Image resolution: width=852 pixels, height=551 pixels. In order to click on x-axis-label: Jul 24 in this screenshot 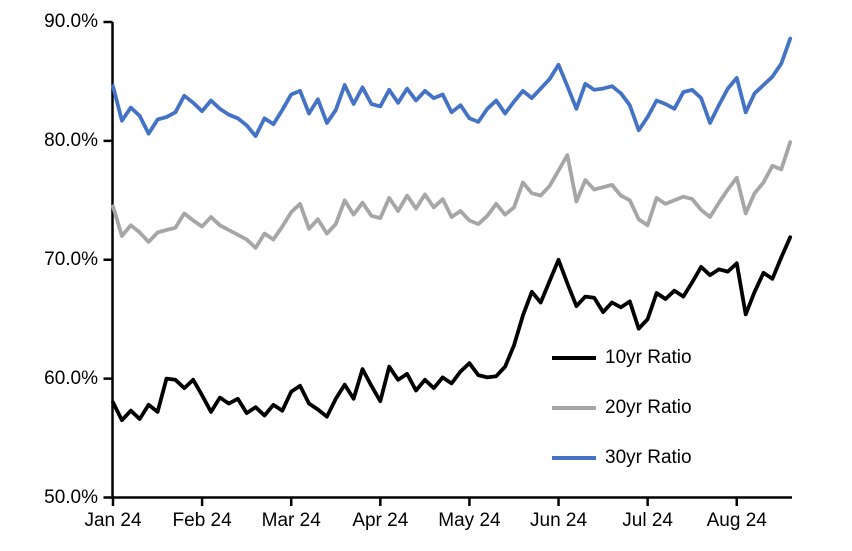, I will do `click(647, 520)`.